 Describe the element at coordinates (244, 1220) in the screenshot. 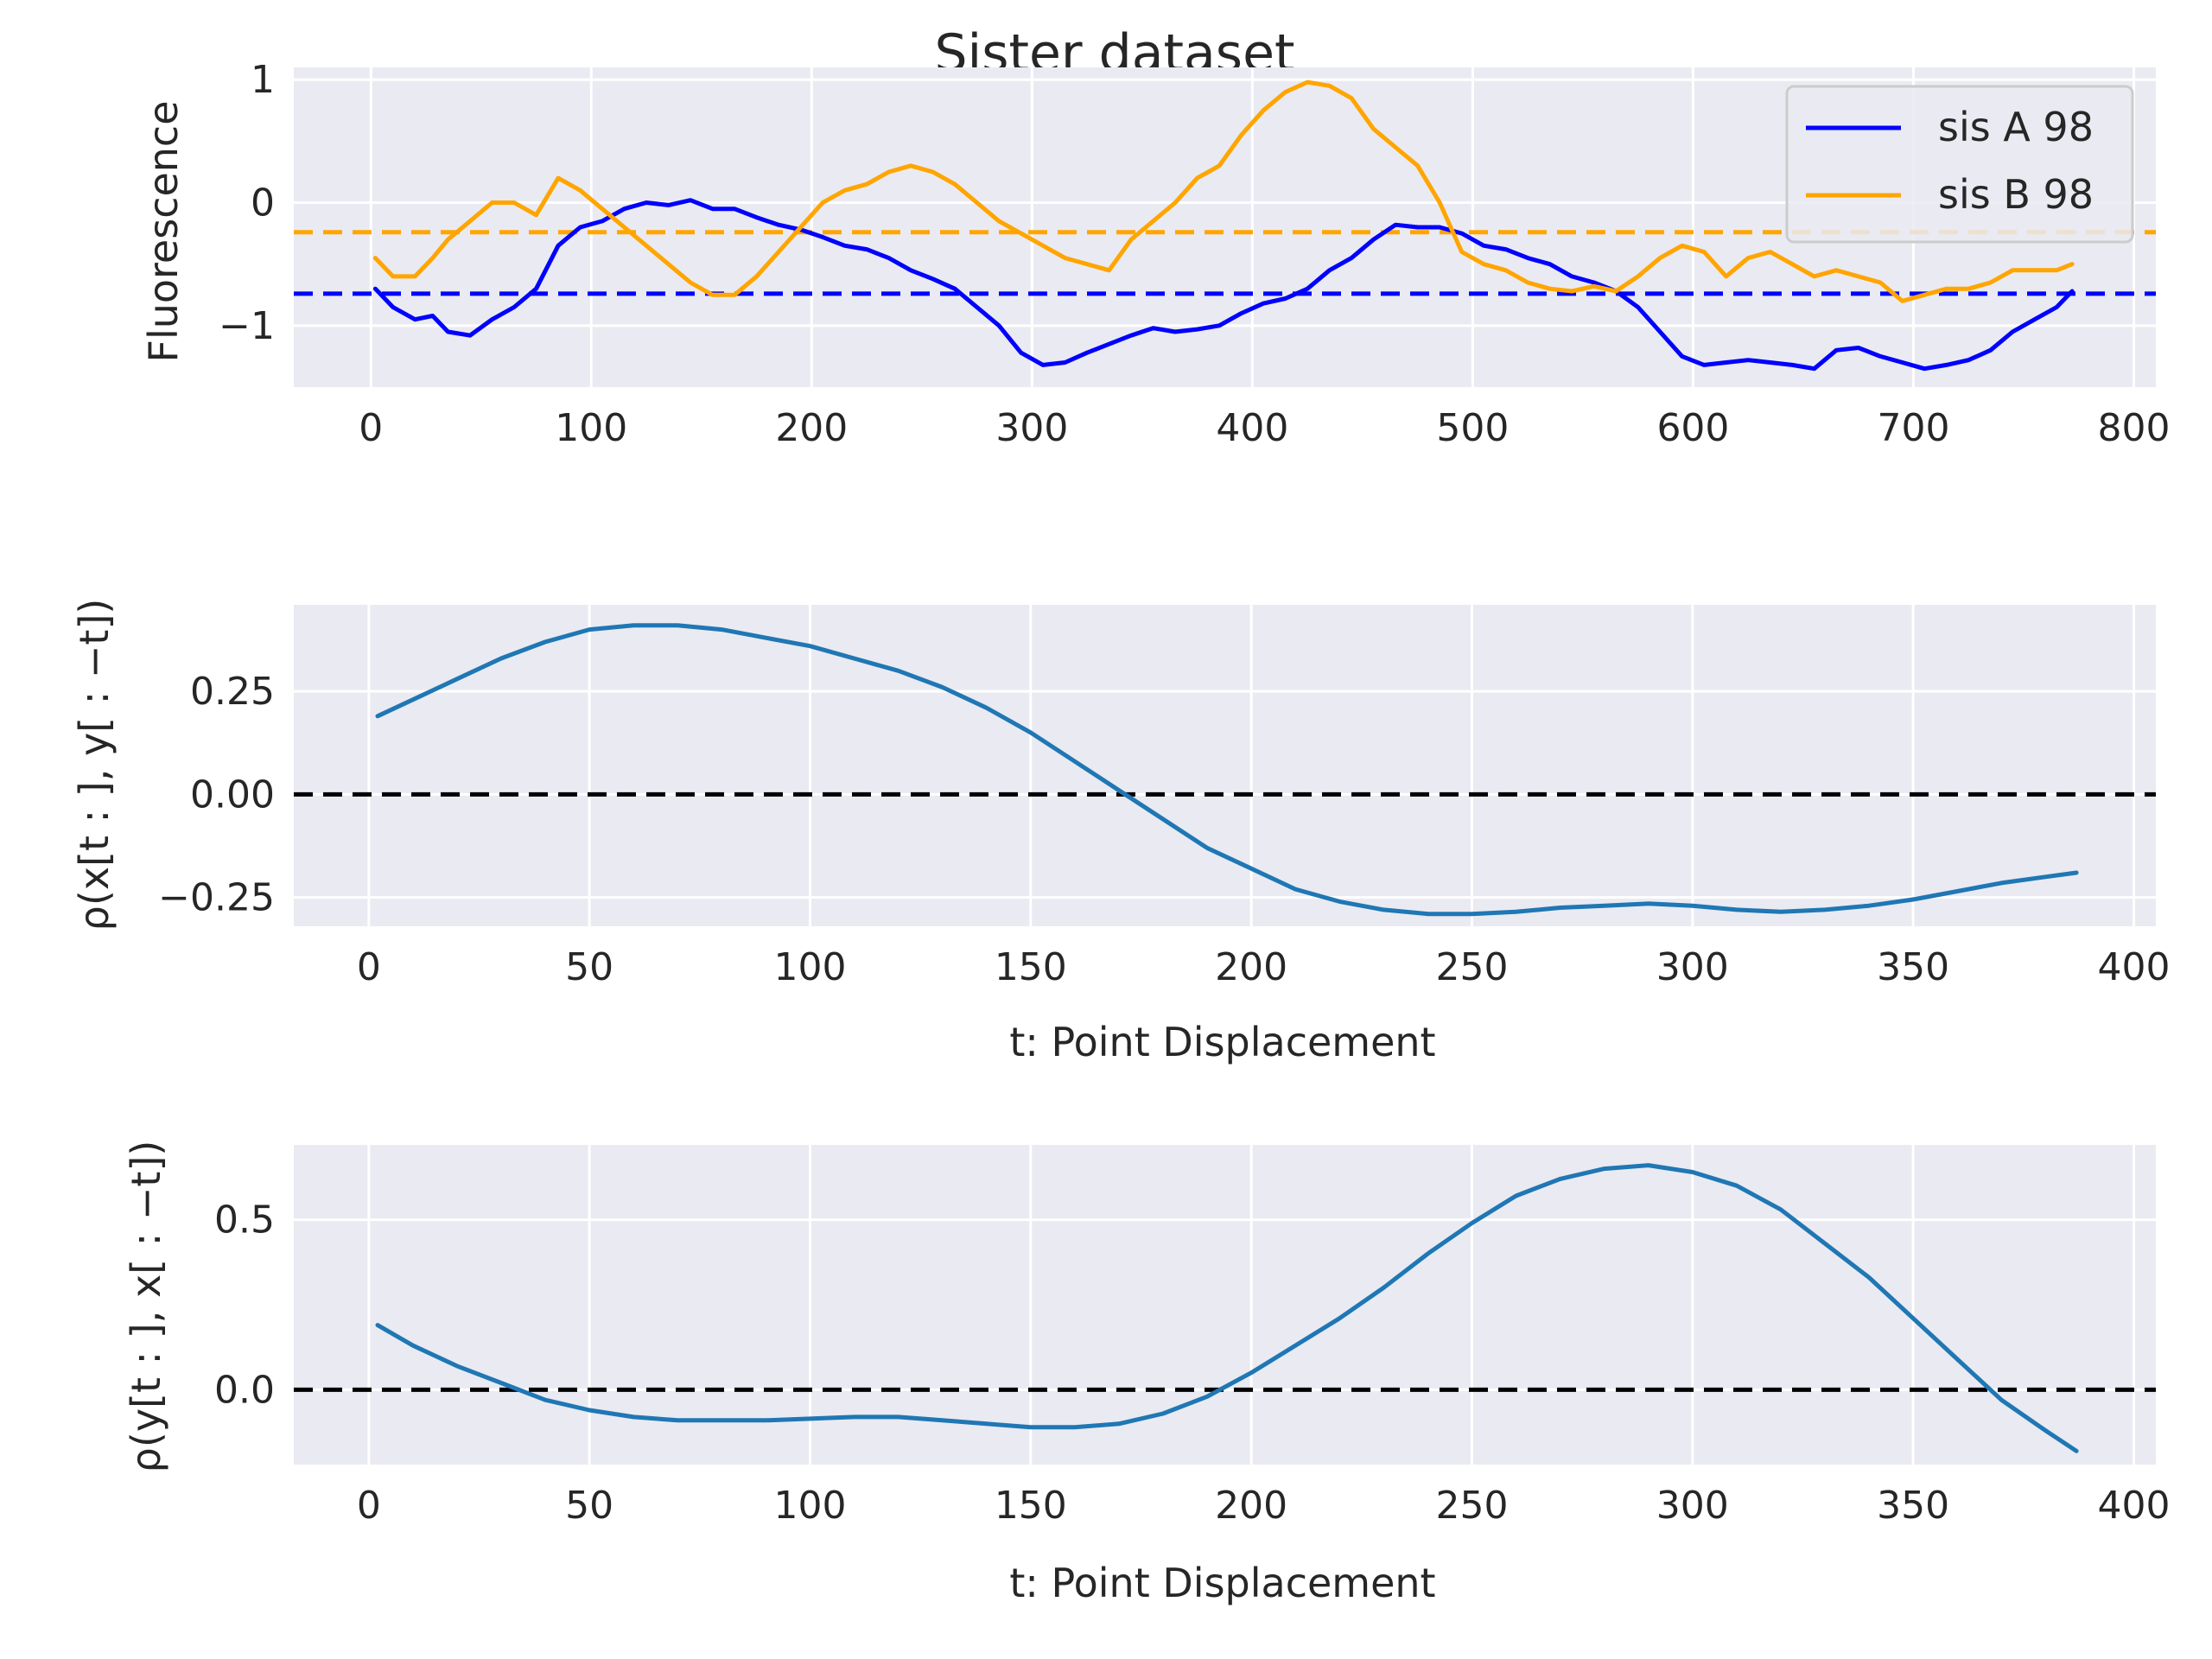

I see `y-tick-label: 0.5` at that location.